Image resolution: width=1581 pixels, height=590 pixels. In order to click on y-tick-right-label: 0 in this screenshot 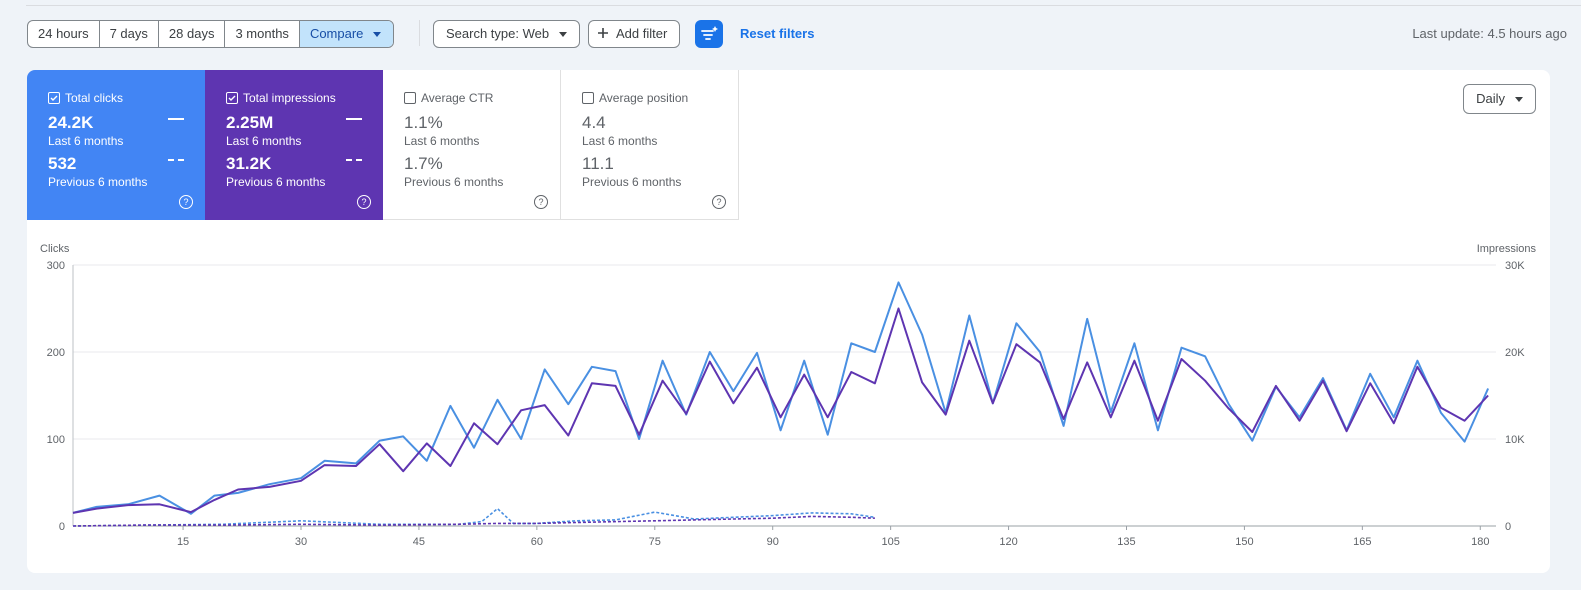, I will do `click(1508, 527)`.